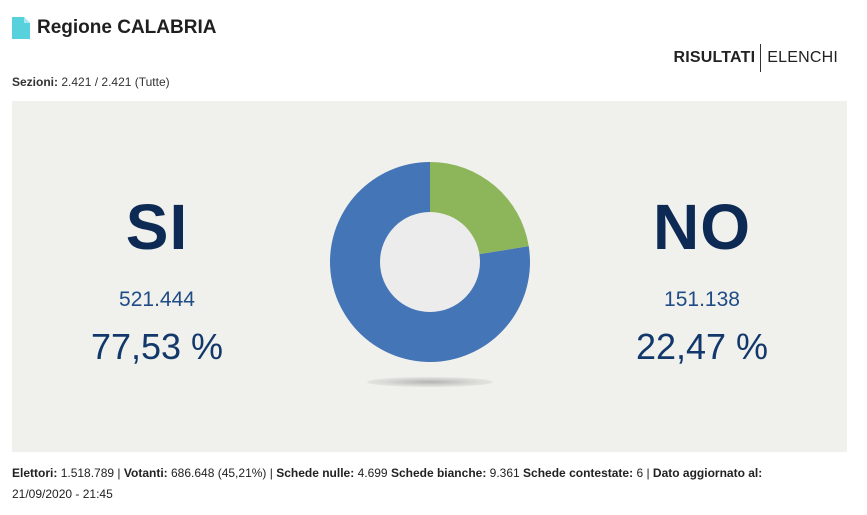 The height and width of the screenshot is (515, 867). What do you see at coordinates (21, 28) in the screenshot?
I see `document-icon` at bounding box center [21, 28].